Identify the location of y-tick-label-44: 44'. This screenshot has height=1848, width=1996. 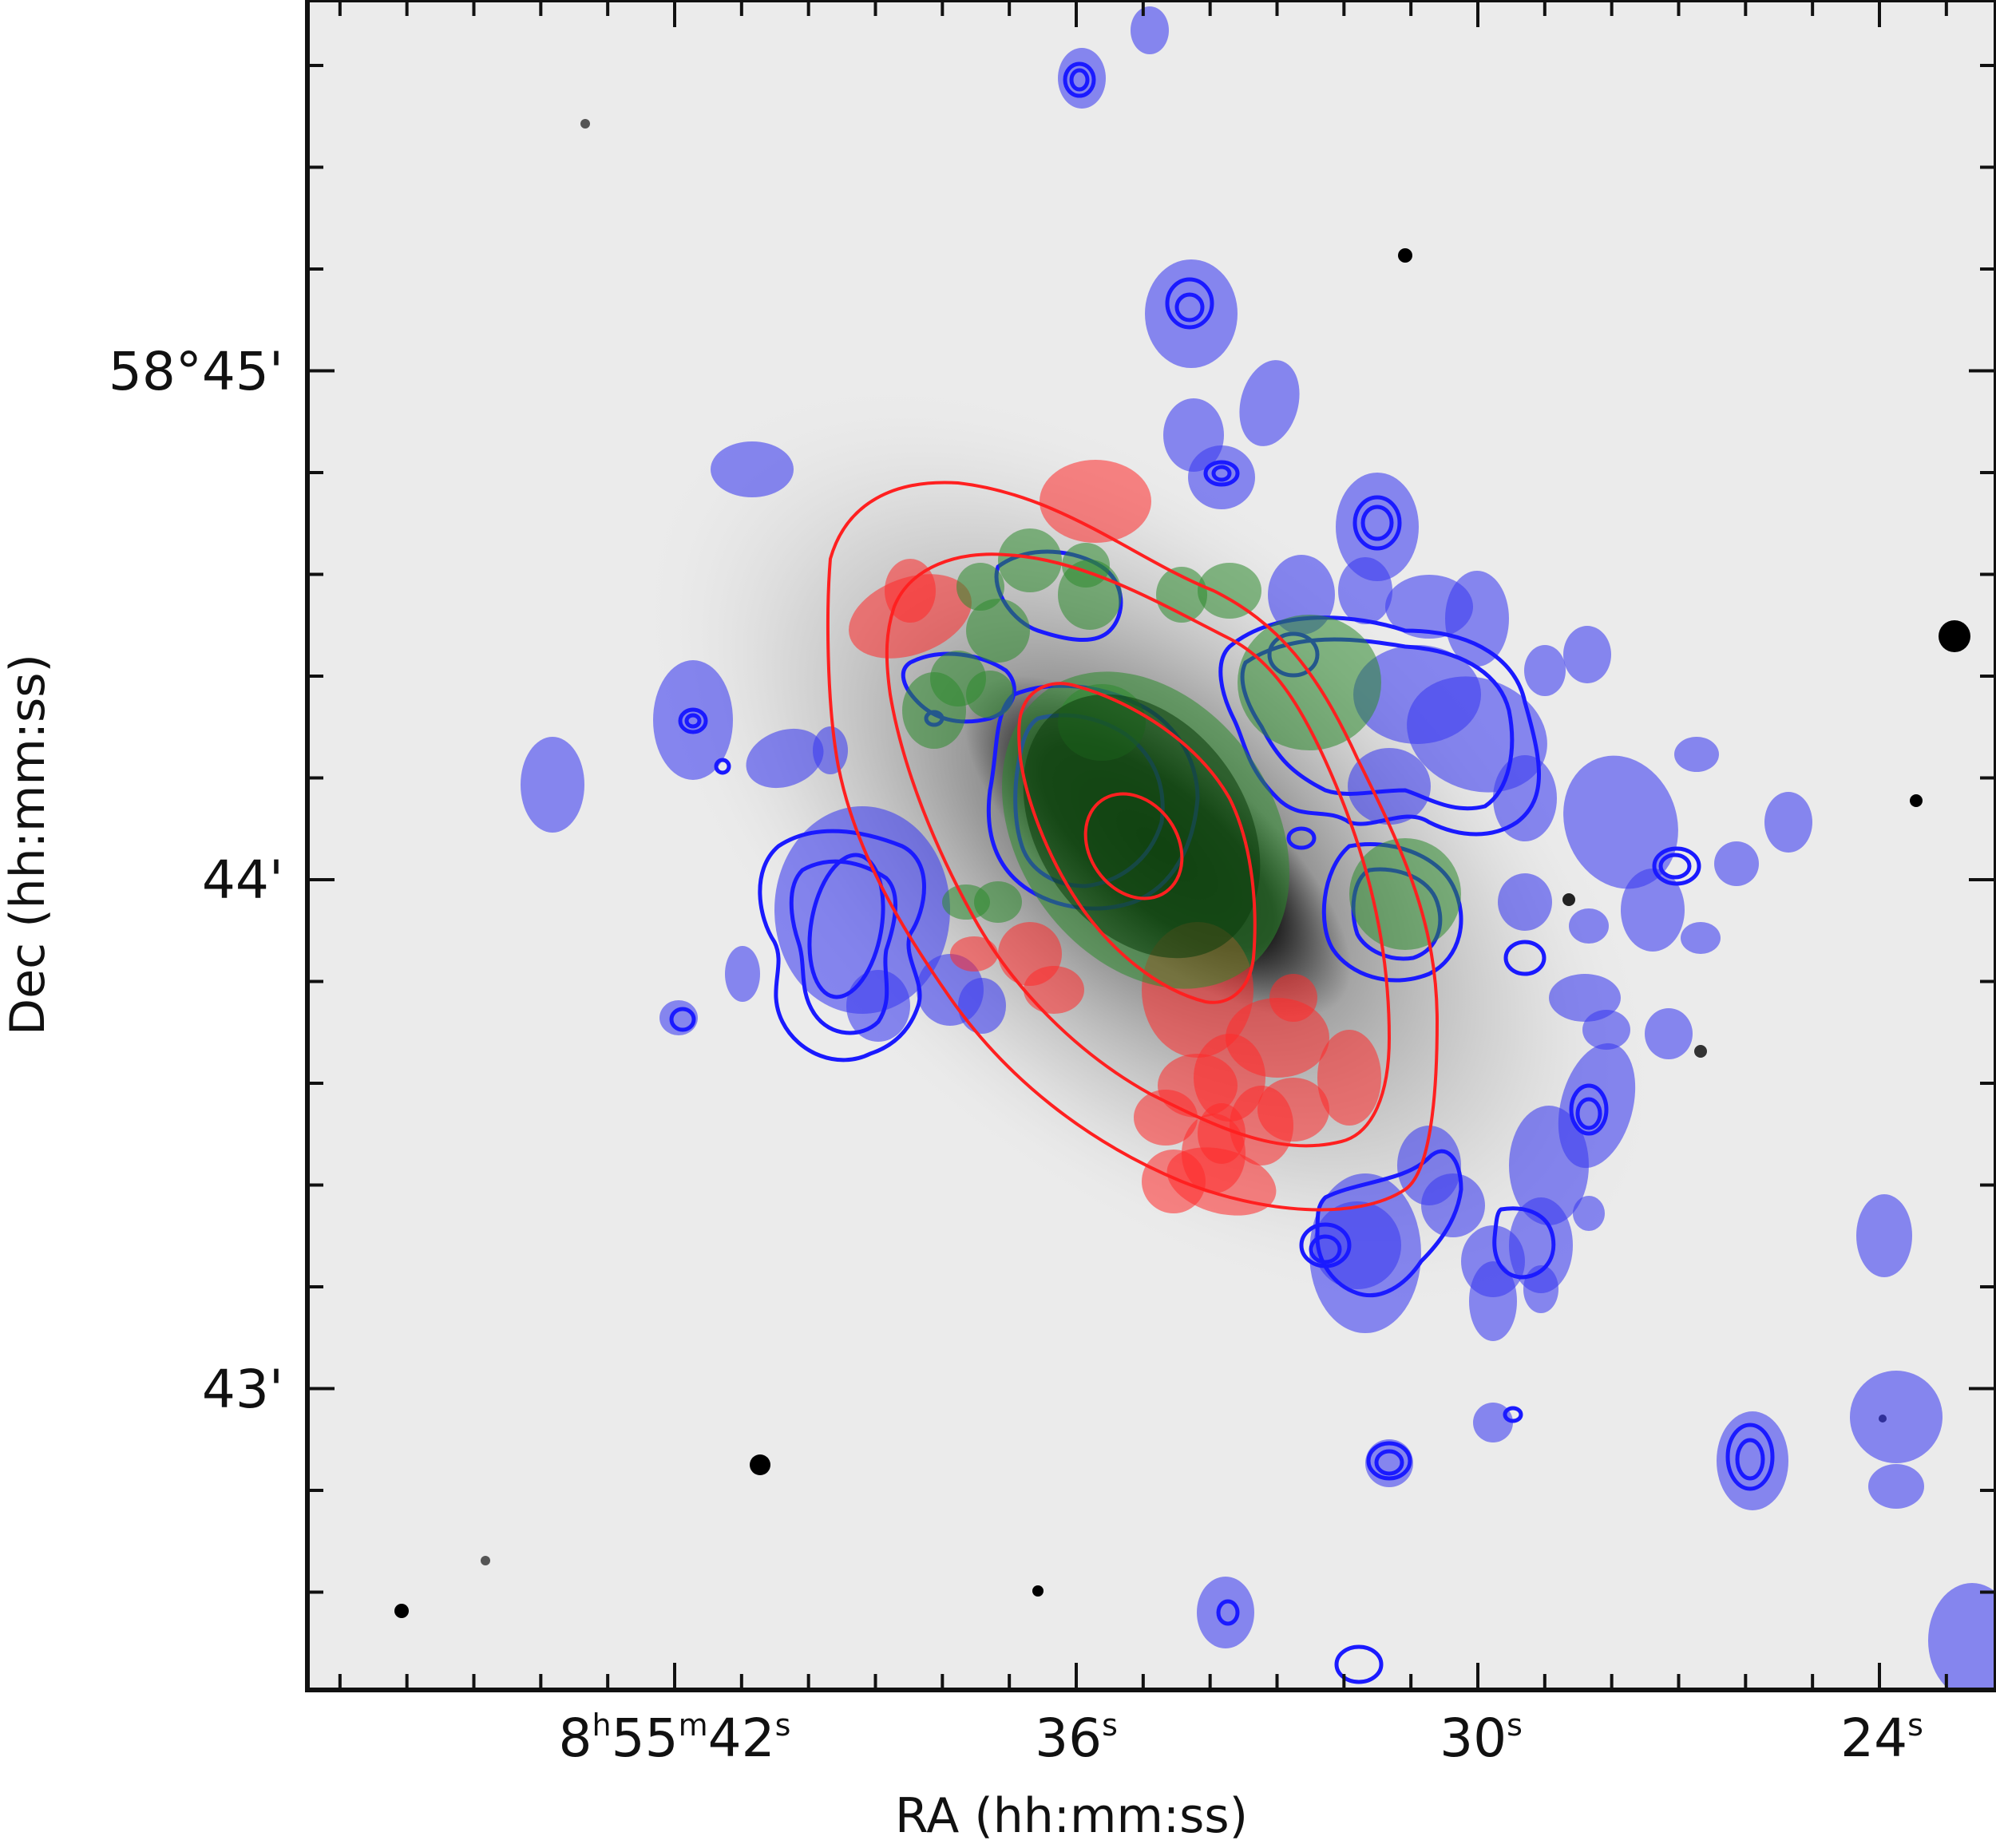
(242, 880).